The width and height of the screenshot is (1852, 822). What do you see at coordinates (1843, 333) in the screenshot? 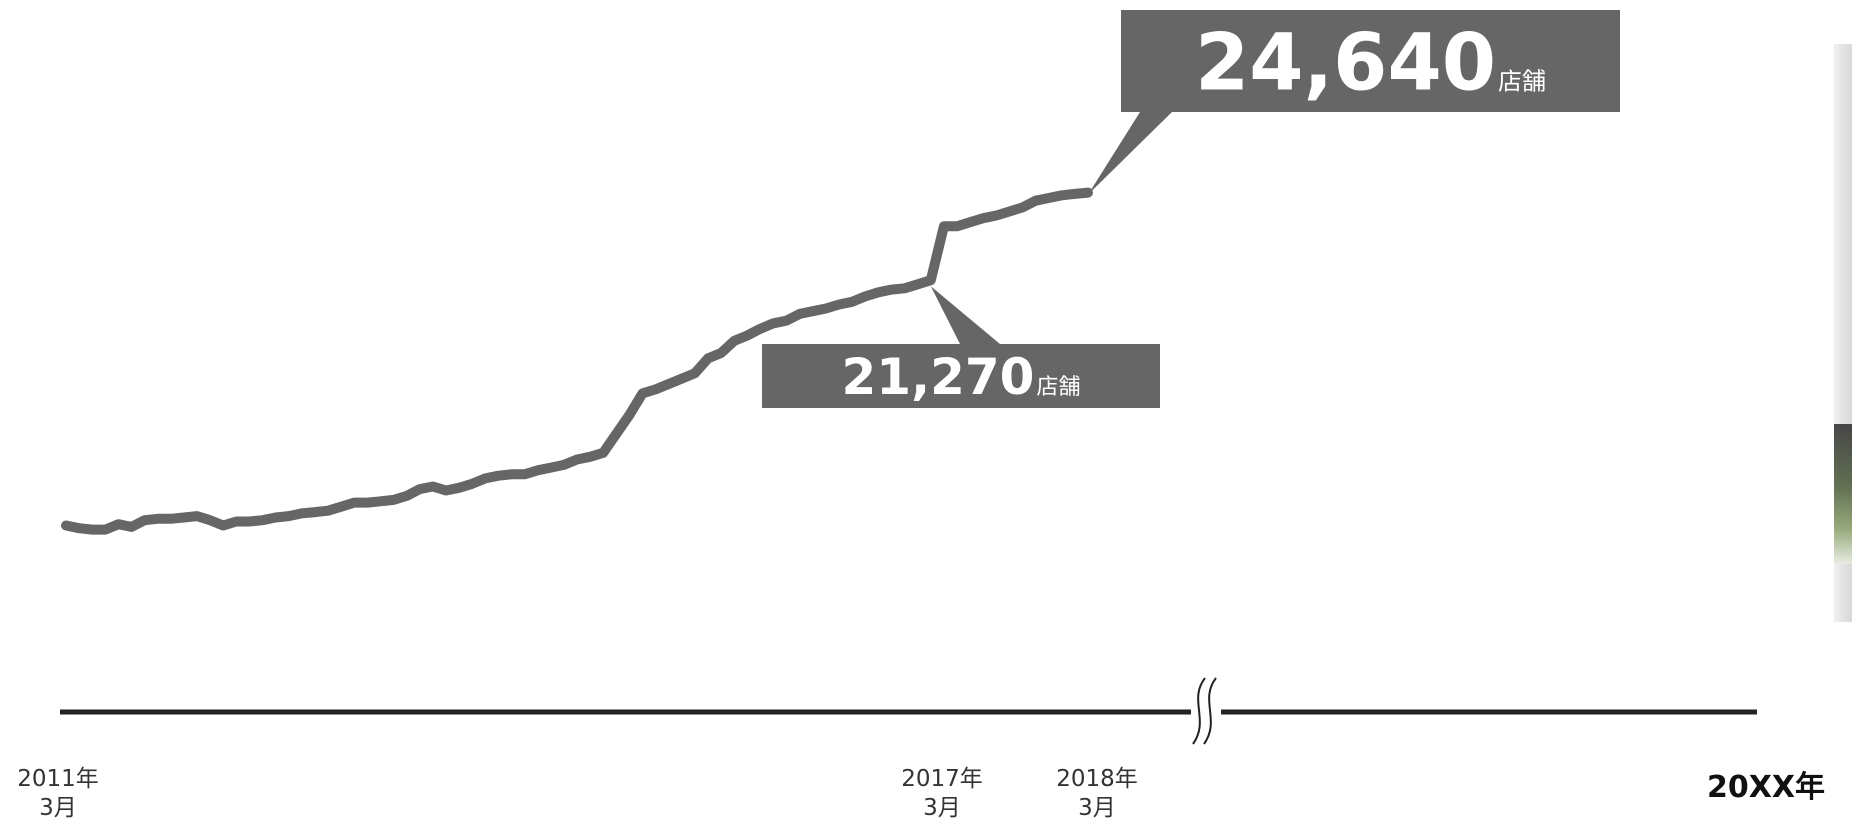
I see `cropped-photo-edge` at bounding box center [1843, 333].